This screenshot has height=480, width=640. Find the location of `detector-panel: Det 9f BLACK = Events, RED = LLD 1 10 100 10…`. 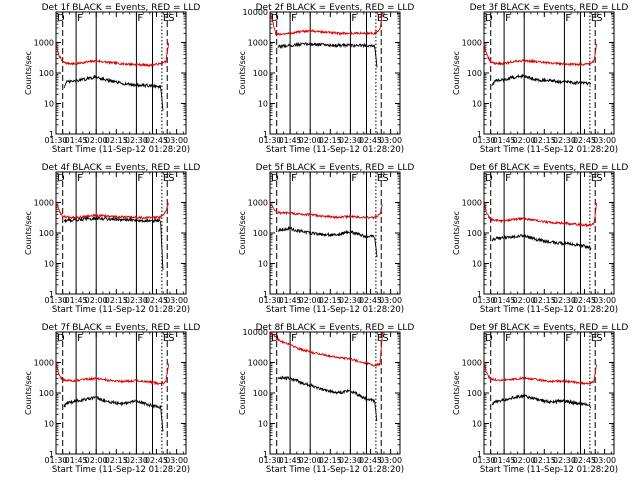

detector-panel: Det 9f BLACK = Events, RED = LLD 1 10 100 10… is located at coordinates (540, 399).